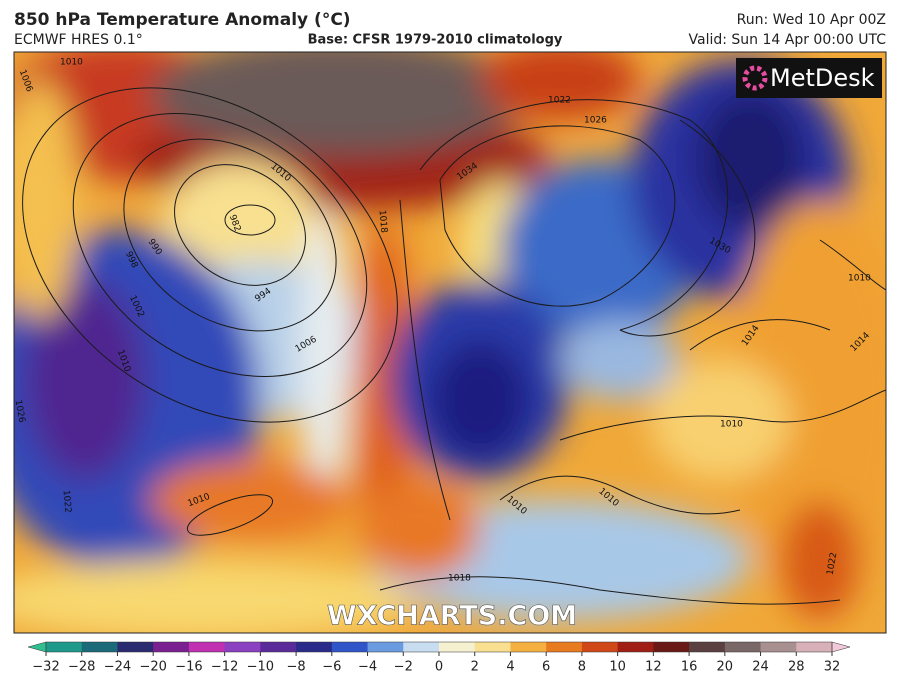 The width and height of the screenshot is (900, 693). What do you see at coordinates (188, 667) in the screenshot?
I see `colorbar-tick-label: −16` at bounding box center [188, 667].